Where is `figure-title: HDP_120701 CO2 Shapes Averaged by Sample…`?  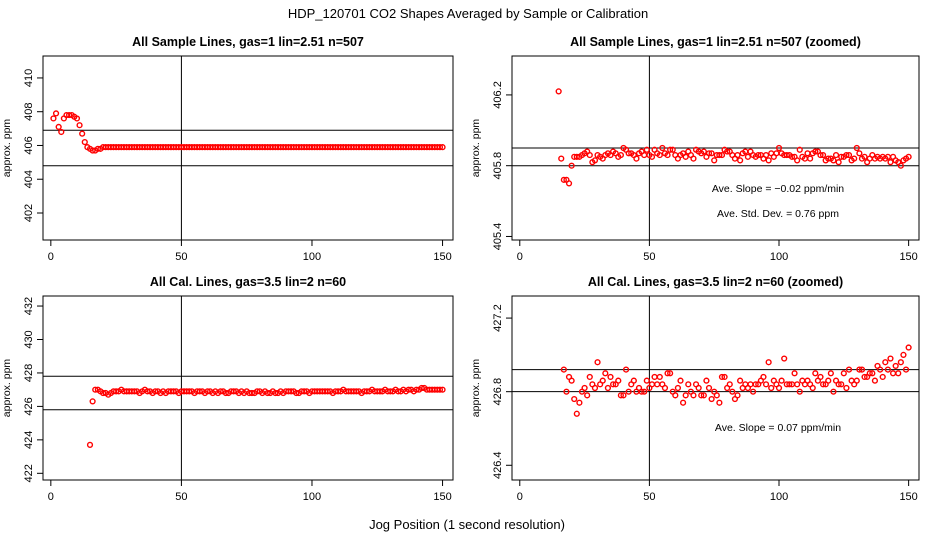
figure-title: HDP_120701 CO2 Shapes Averaged by Sample… is located at coordinates (468, 13).